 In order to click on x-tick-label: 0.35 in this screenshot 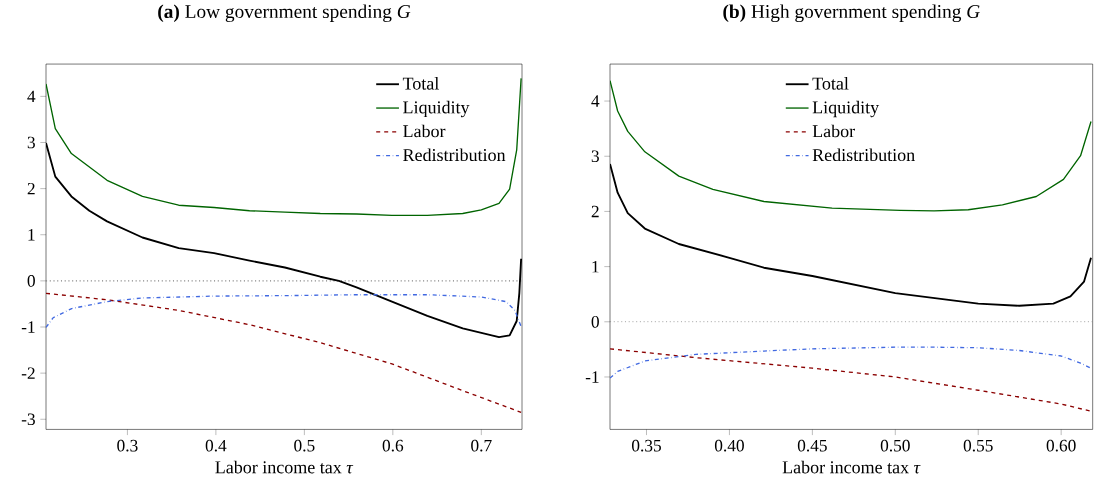, I will do `click(646, 445)`.